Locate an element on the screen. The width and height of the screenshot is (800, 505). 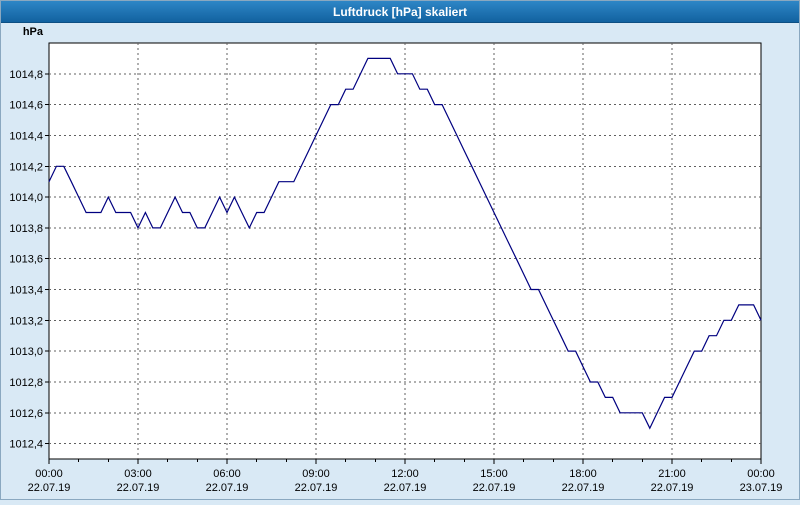
svg-text: 1012,4 is located at coordinates (26, 445).